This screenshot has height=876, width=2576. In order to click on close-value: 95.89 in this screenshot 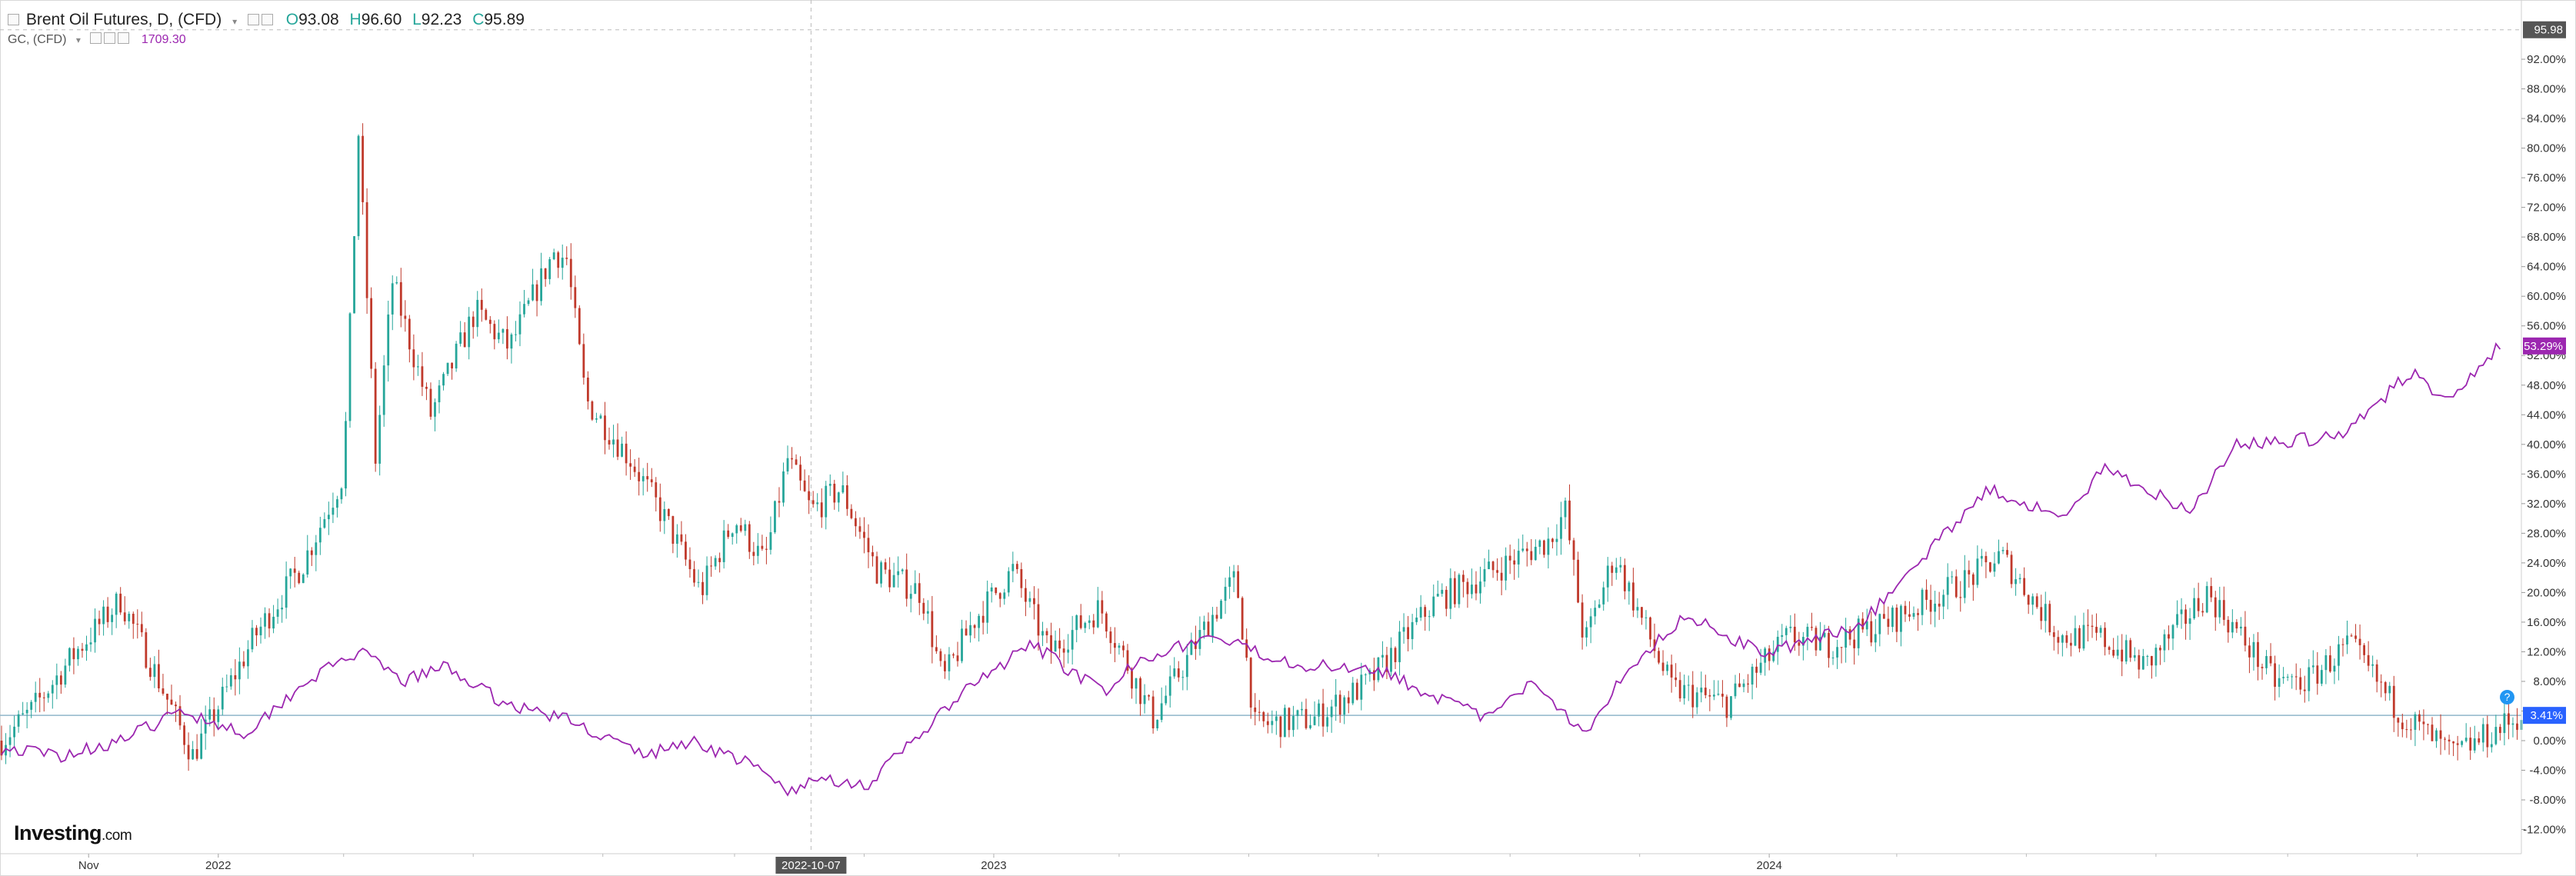, I will do `click(504, 19)`.